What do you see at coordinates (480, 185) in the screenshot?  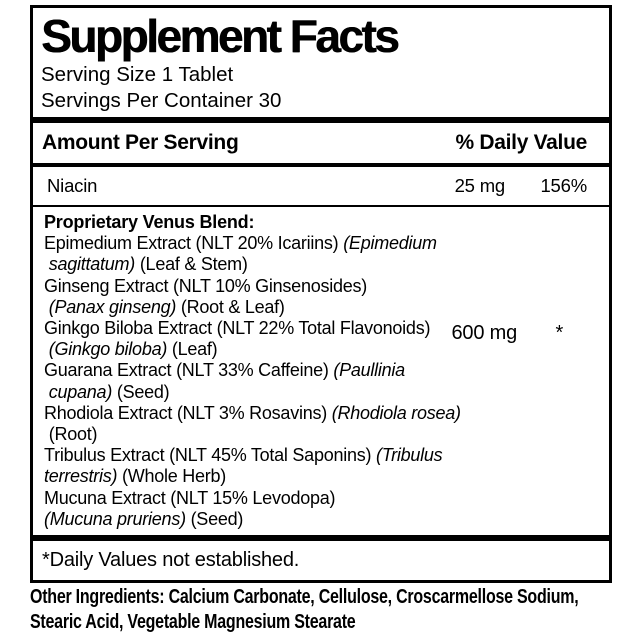 I see `nutrient-amount: 25 mg` at bounding box center [480, 185].